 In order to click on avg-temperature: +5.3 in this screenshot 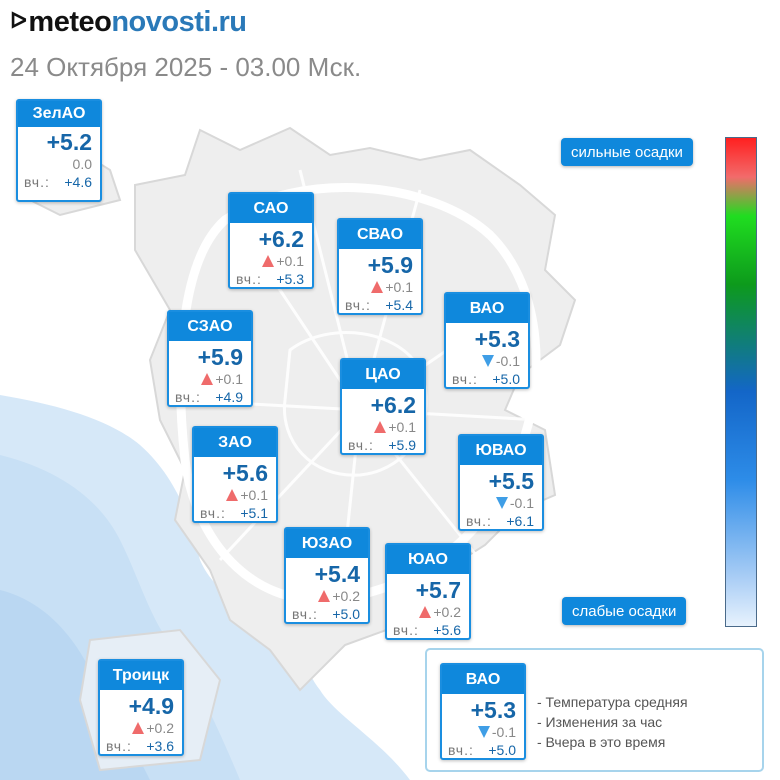, I will do `click(497, 339)`.